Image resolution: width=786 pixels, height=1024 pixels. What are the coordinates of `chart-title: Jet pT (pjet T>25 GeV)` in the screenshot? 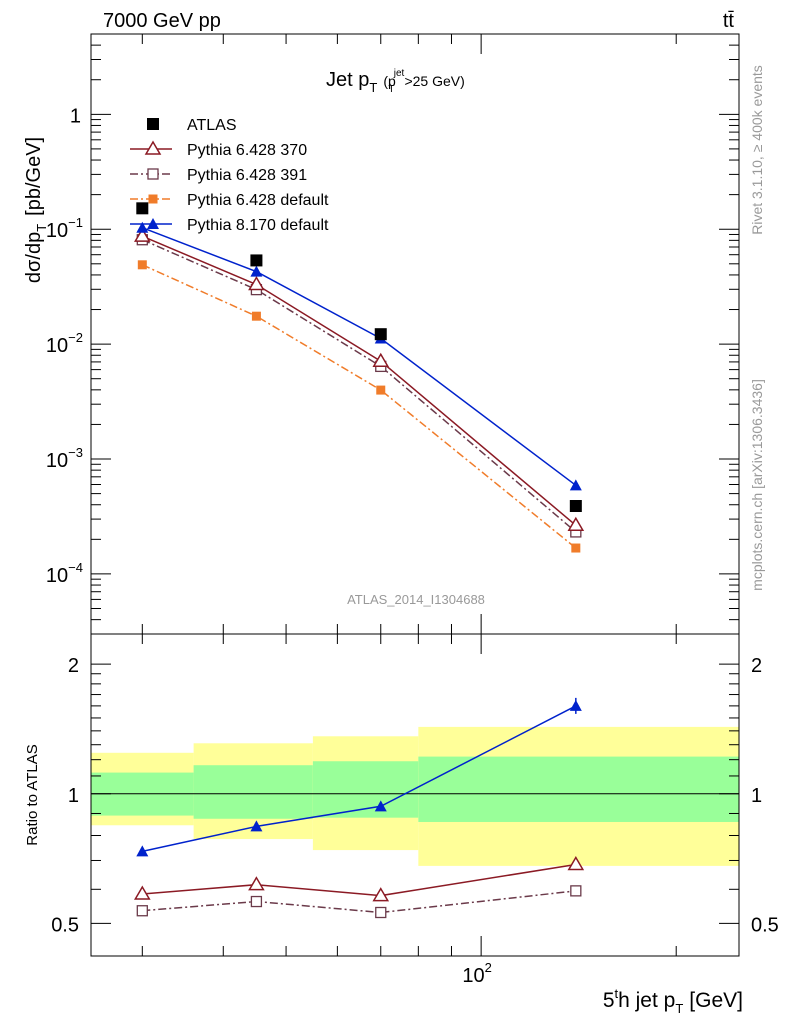 It's located at (395, 81).